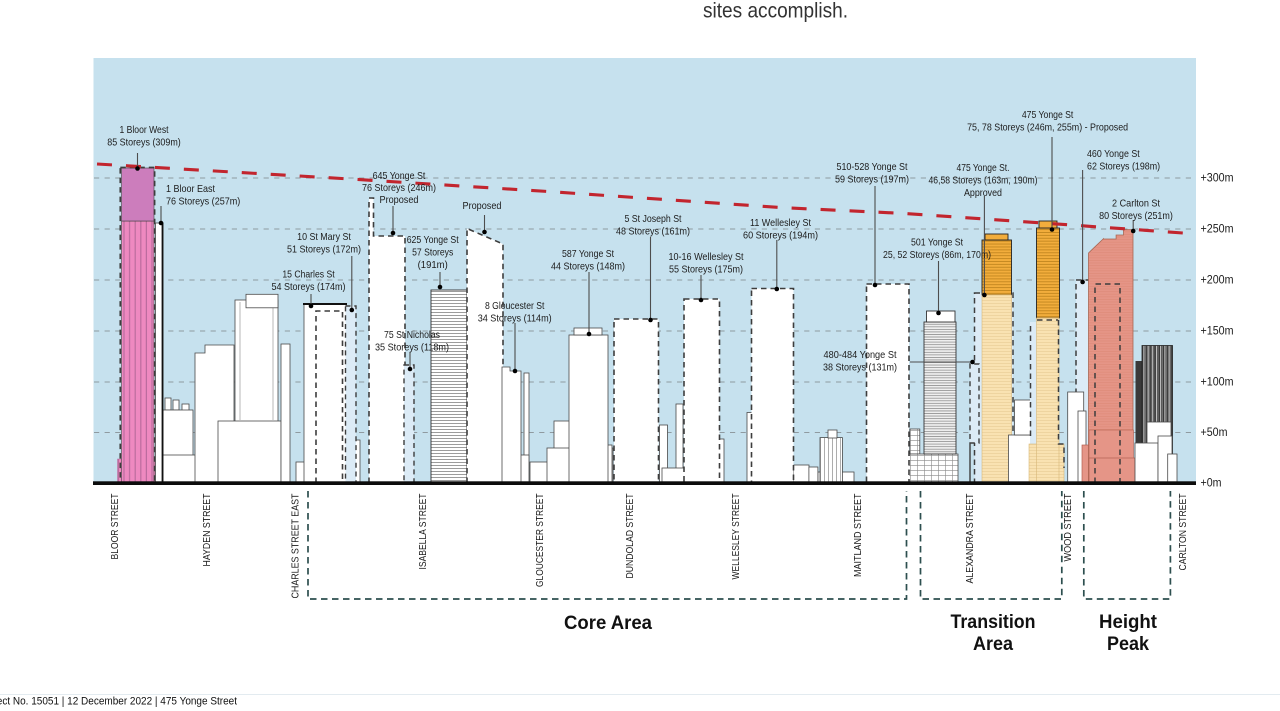 This screenshot has width=1280, height=711. Describe the element at coordinates (432, 253) in the screenshot. I see `svg-text: 57 Storeys` at that location.